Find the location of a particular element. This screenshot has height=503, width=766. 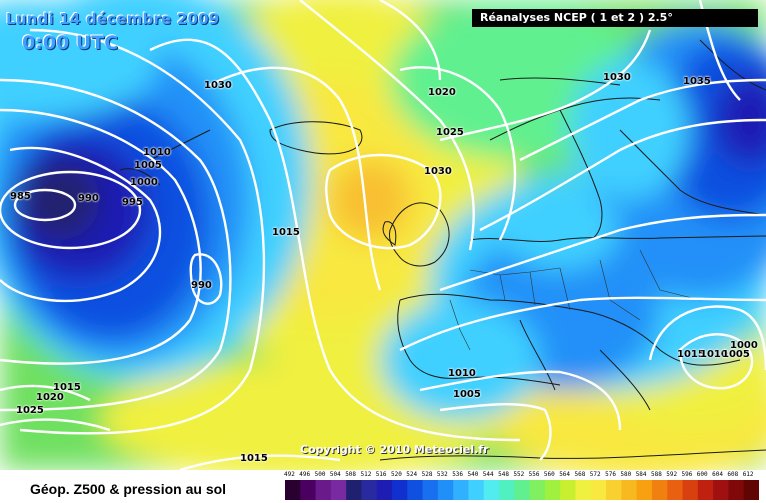

color-scale-bar is located at coordinates (522, 490).